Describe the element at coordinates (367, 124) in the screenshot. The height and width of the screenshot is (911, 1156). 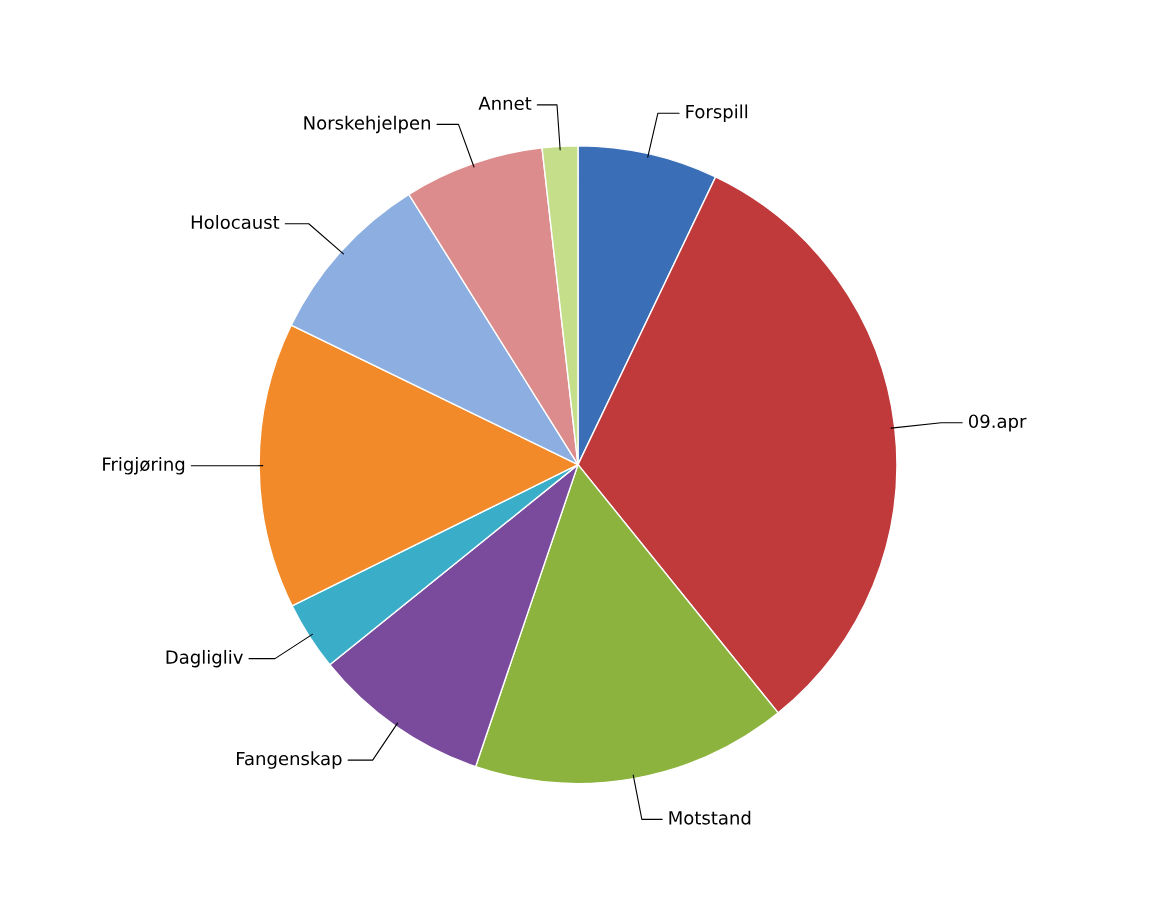
I see `slice-label: Norskehjelpen` at that location.